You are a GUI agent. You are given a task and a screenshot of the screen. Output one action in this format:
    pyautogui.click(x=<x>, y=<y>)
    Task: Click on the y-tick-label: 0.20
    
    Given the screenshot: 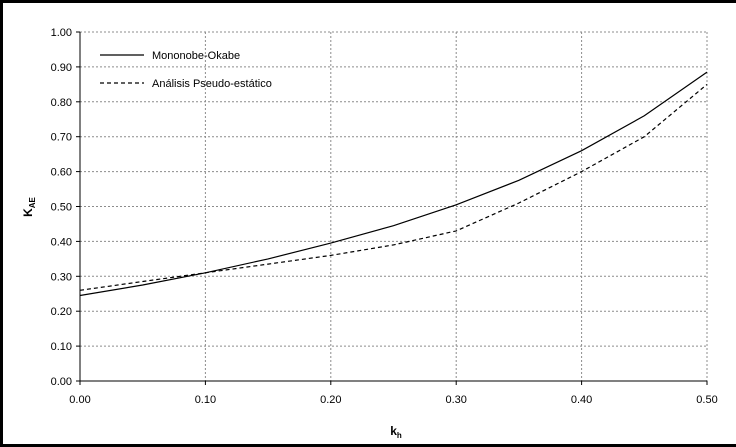 What is the action you would take?
    pyautogui.click(x=61, y=312)
    